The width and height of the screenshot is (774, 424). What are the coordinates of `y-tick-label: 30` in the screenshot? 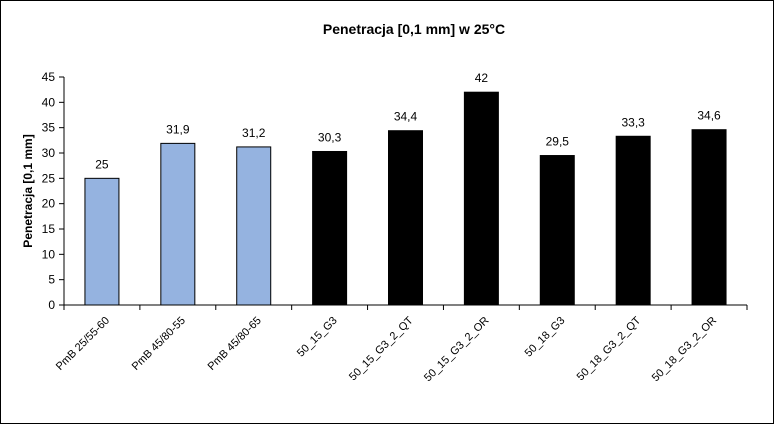 It's located at (49, 153).